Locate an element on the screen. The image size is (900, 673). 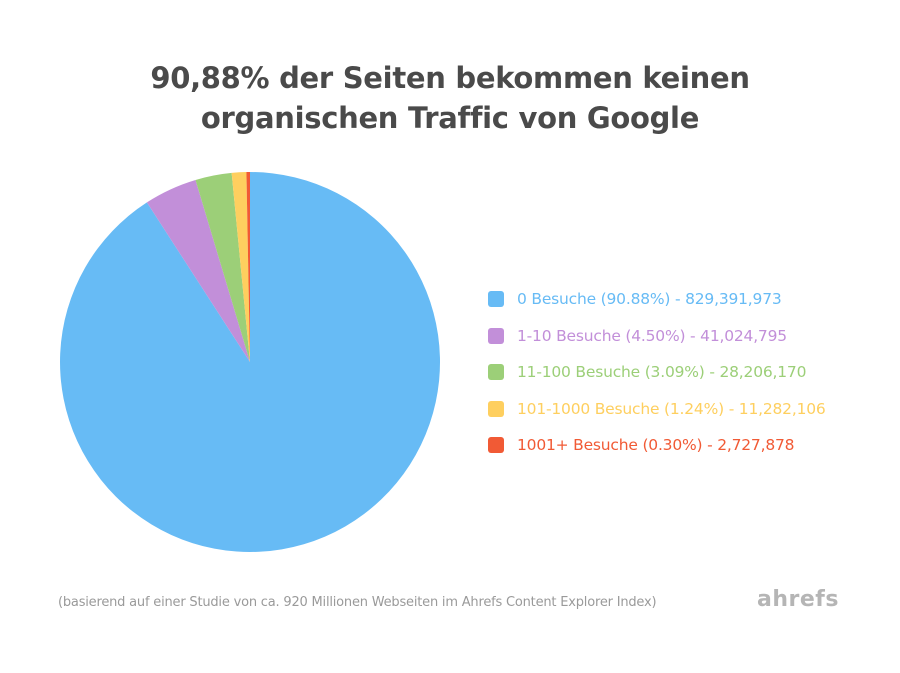
chart-title-line-1: 90,88% der Seiten bekommen keinen is located at coordinates (450, 78).